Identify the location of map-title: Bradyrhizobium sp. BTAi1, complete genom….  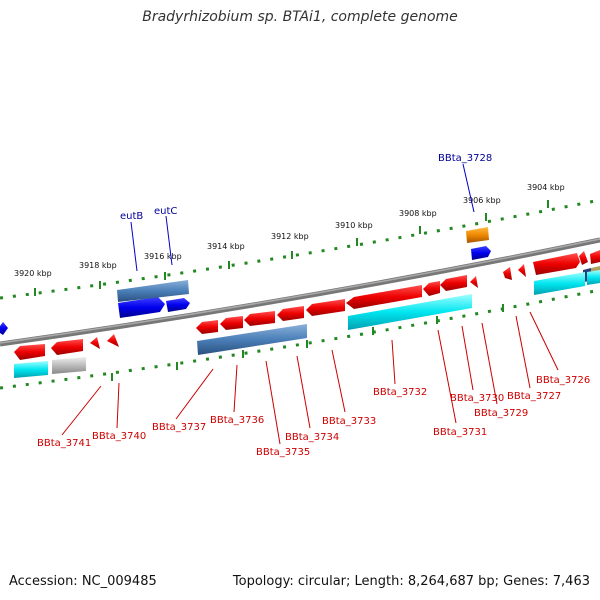
(300, 17).